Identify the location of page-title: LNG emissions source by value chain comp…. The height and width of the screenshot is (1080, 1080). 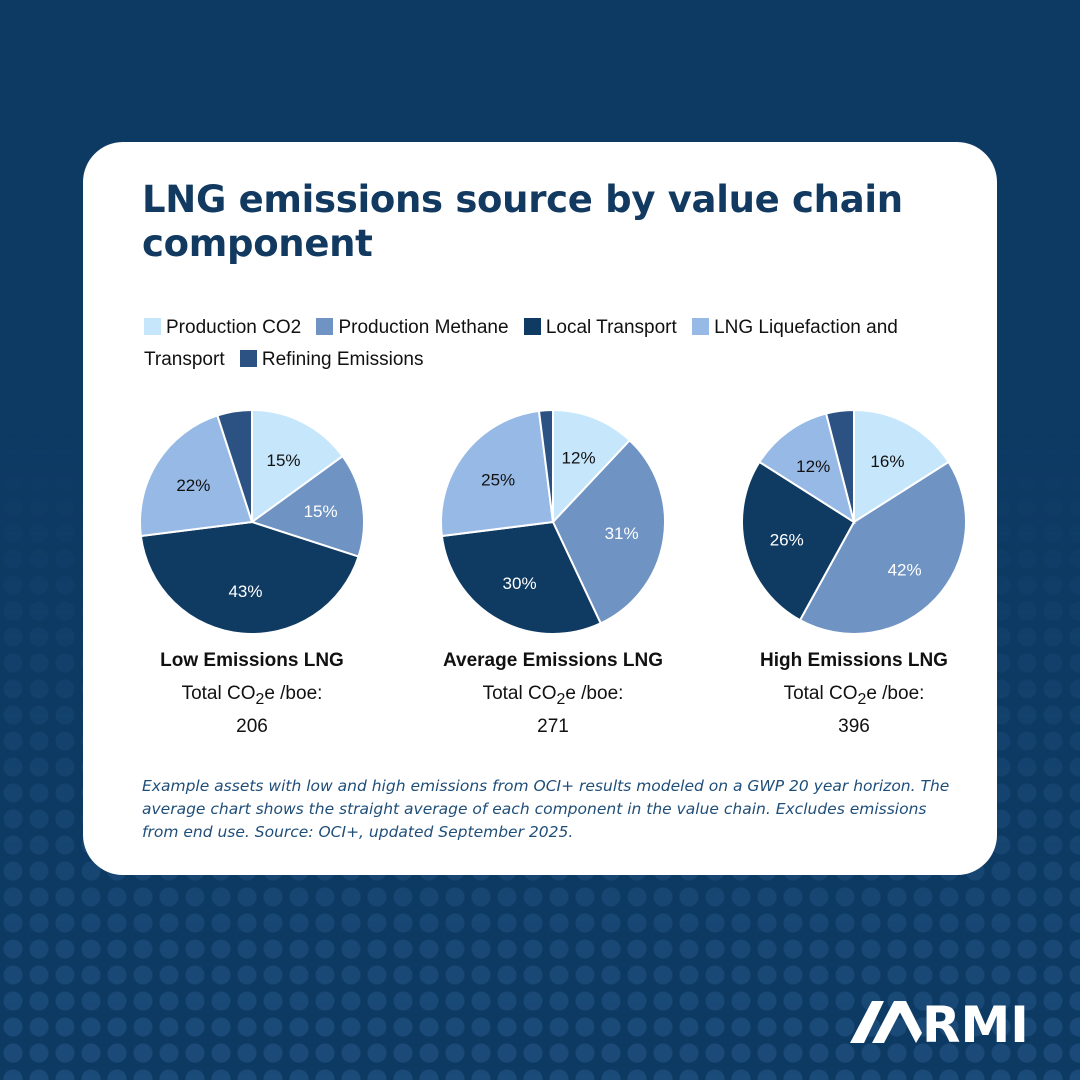
(522, 221).